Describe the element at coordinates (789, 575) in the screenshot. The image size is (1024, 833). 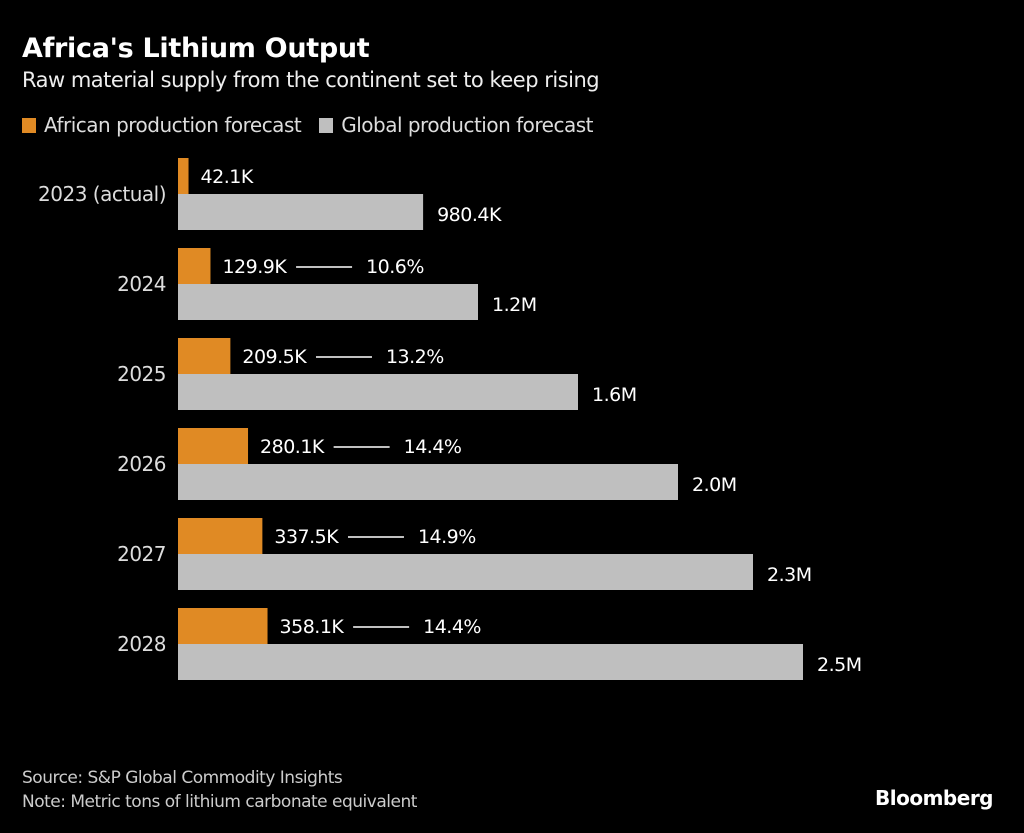
I see `data-label-global: 2.3M` at that location.